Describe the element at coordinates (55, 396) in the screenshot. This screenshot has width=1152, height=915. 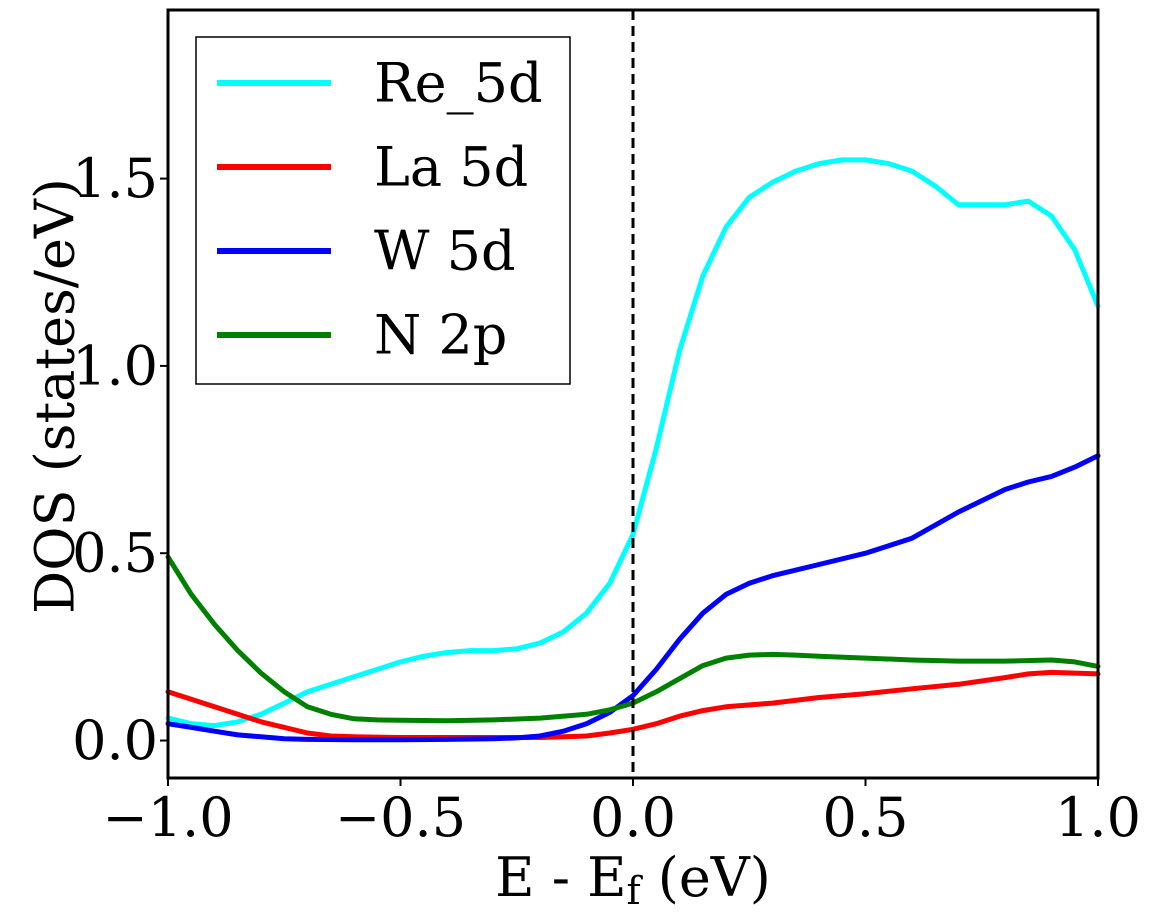
I see `y-axis-label: DOS (states/eV)` at that location.